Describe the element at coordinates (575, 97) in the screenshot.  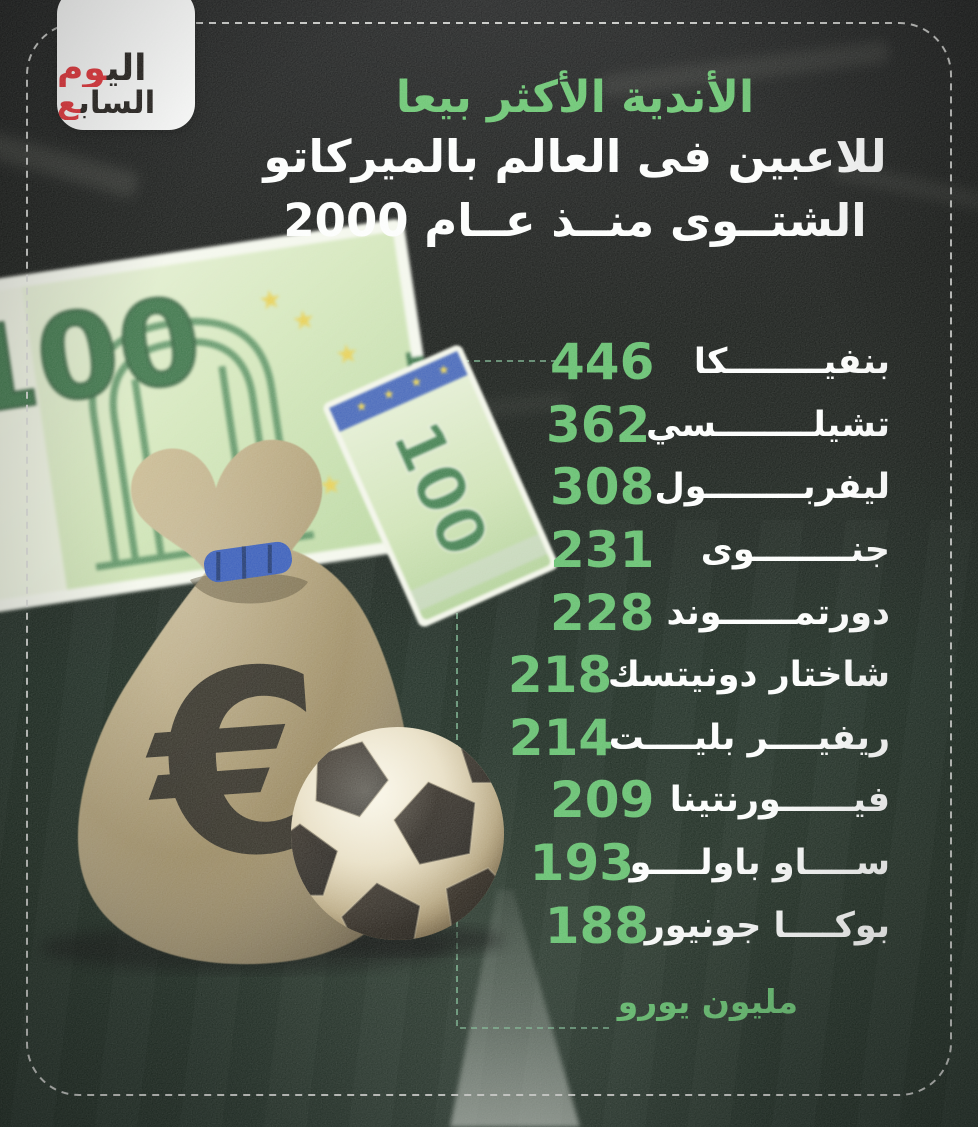
I see `title-line-green: الأندية الأكثر بيعا` at that location.